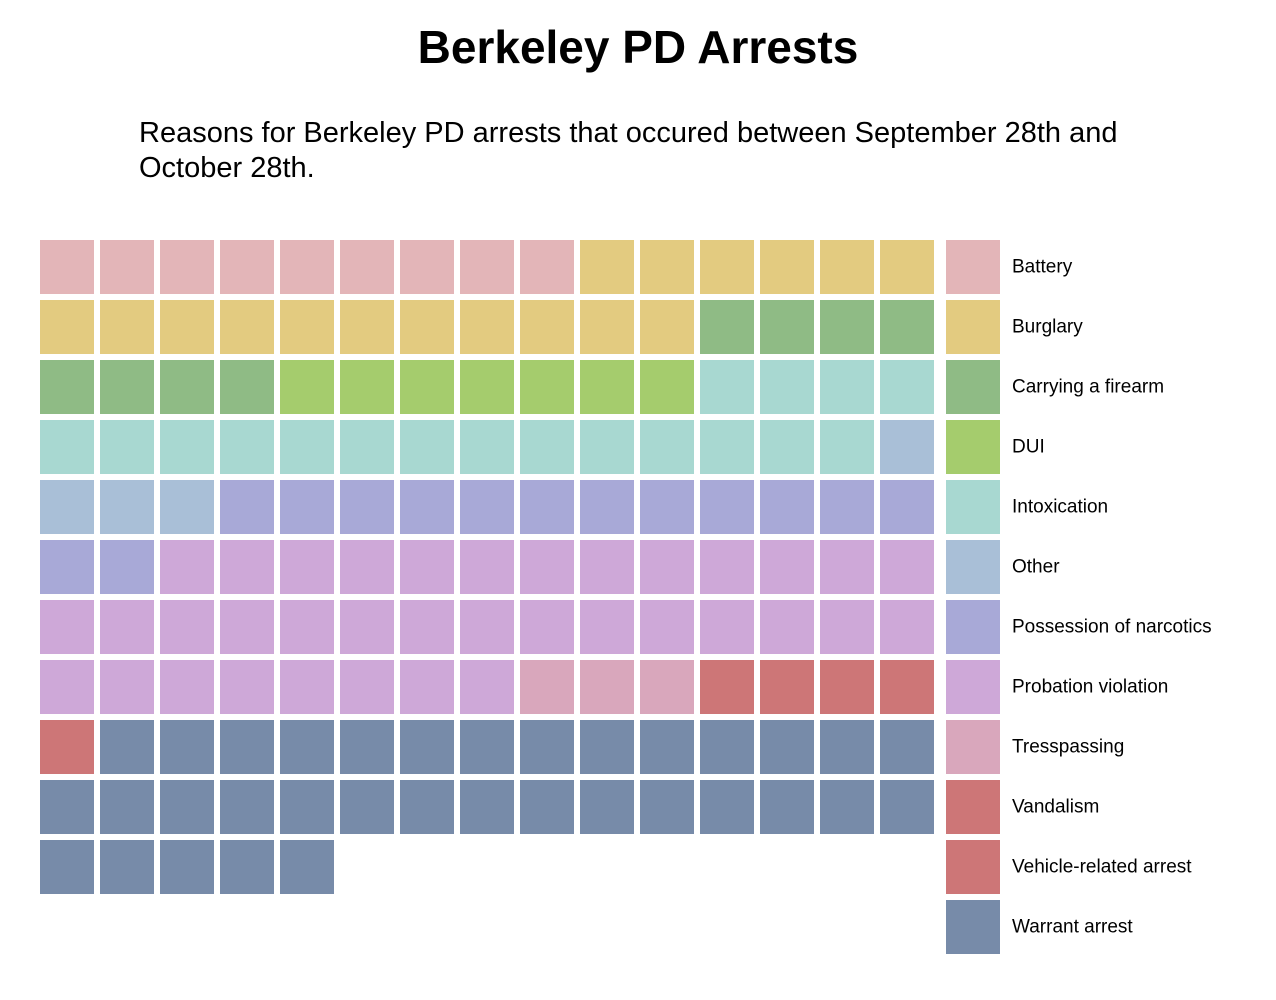 The image size is (1276, 1000). What do you see at coordinates (1047, 327) in the screenshot?
I see `legend-label: Burglary` at bounding box center [1047, 327].